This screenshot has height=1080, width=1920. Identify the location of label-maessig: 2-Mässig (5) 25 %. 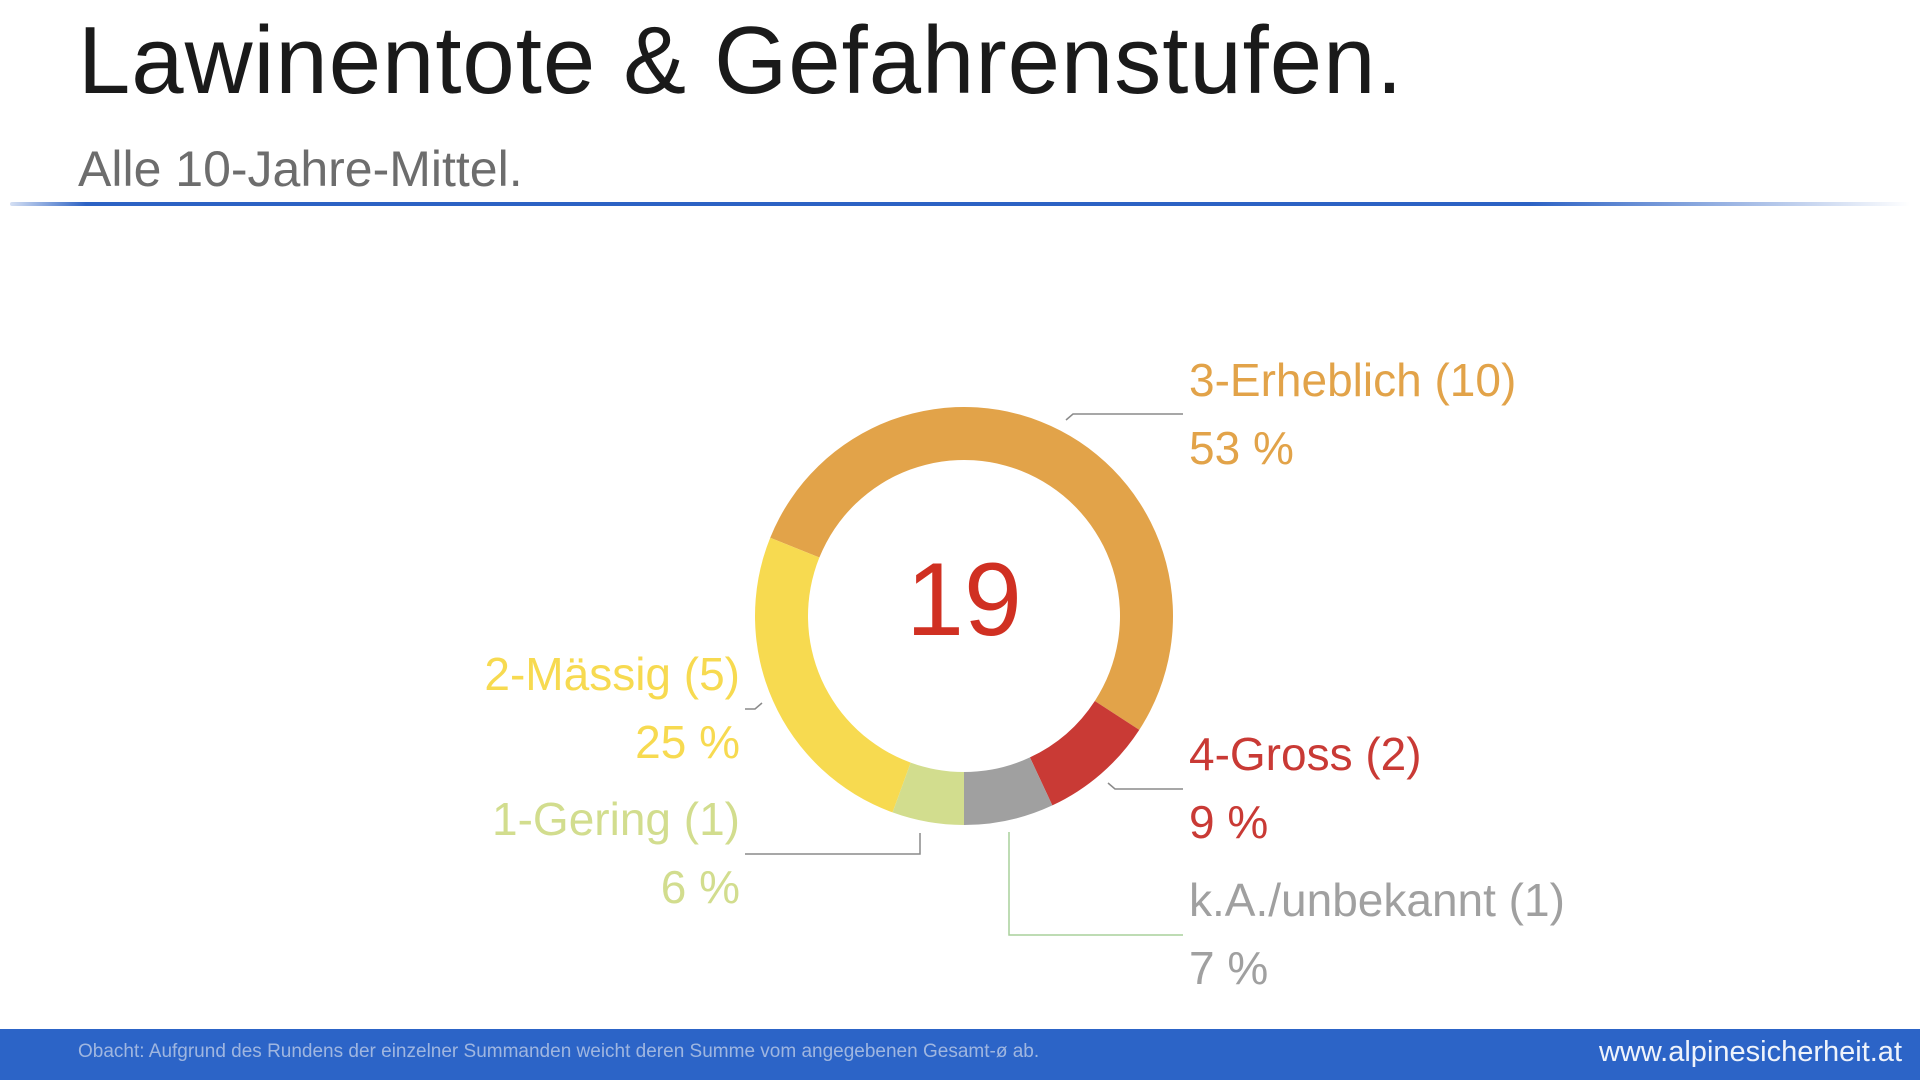
(612, 708).